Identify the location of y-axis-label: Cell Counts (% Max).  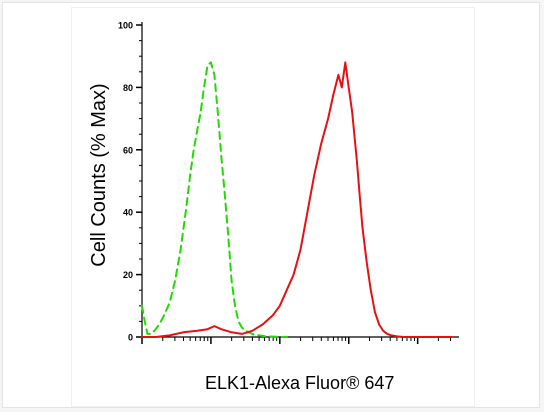
(99, 174).